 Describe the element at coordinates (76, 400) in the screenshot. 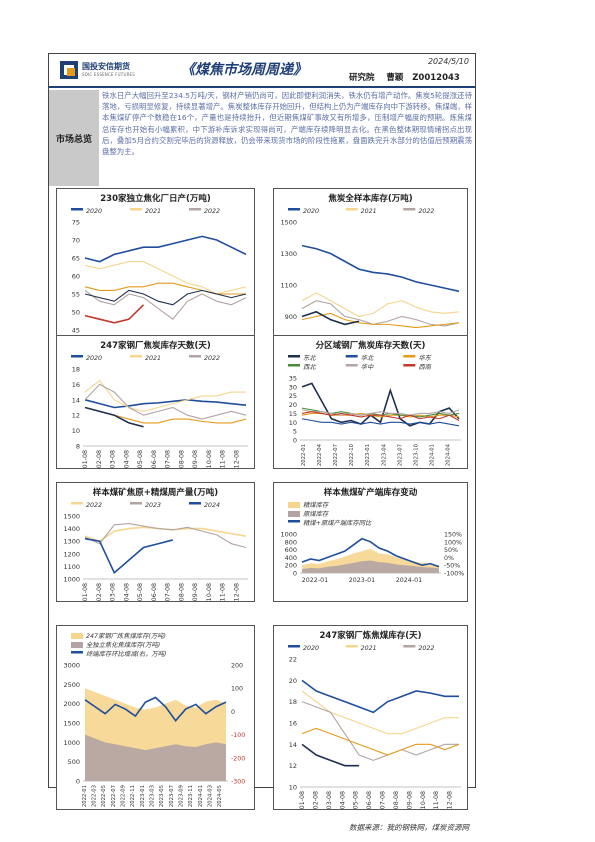

I see `y-tick-label: 14` at that location.